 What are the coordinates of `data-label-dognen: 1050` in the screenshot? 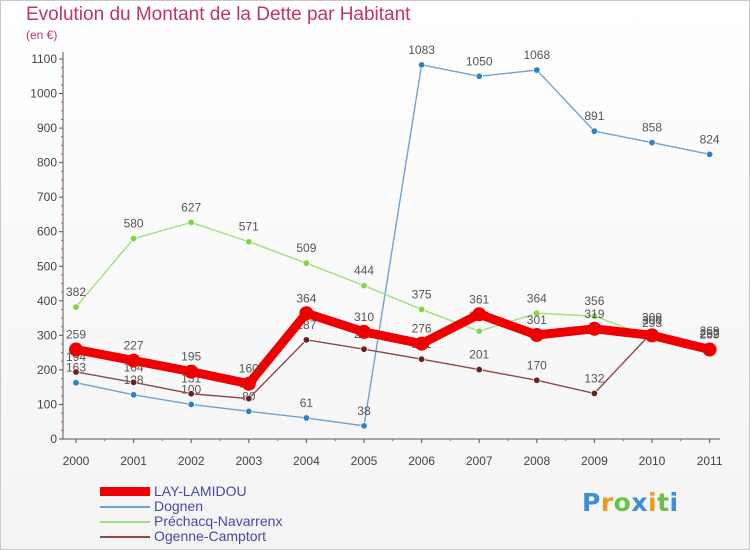 It's located at (479, 61).